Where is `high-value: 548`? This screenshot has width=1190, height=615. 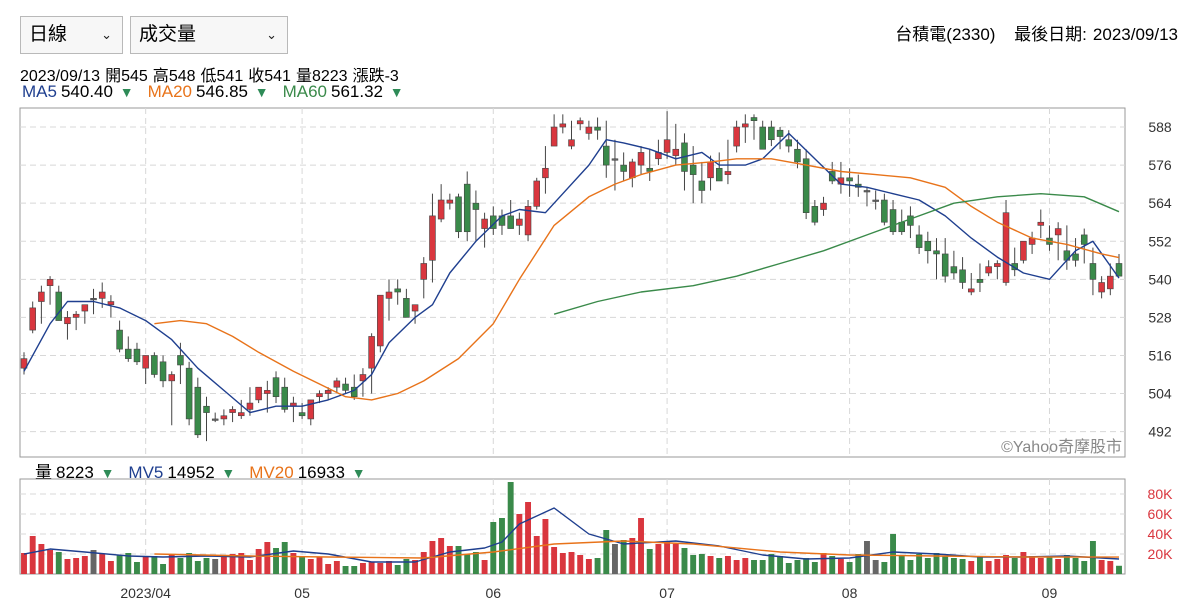 high-value: 548 is located at coordinates (182, 76).